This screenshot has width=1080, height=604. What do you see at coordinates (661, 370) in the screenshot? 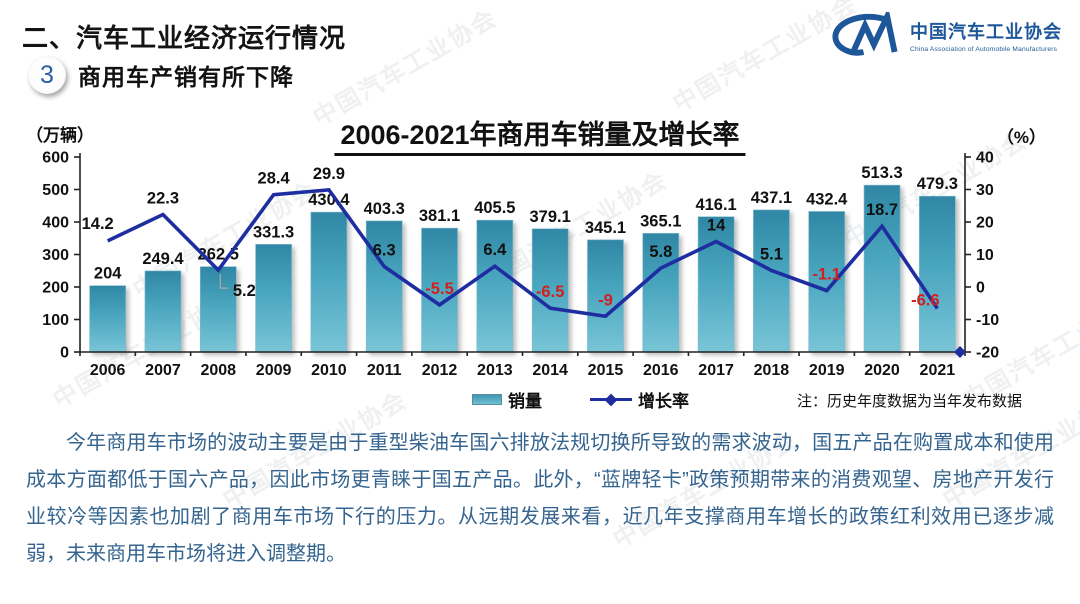
I see `year-label: 2016` at bounding box center [661, 370].